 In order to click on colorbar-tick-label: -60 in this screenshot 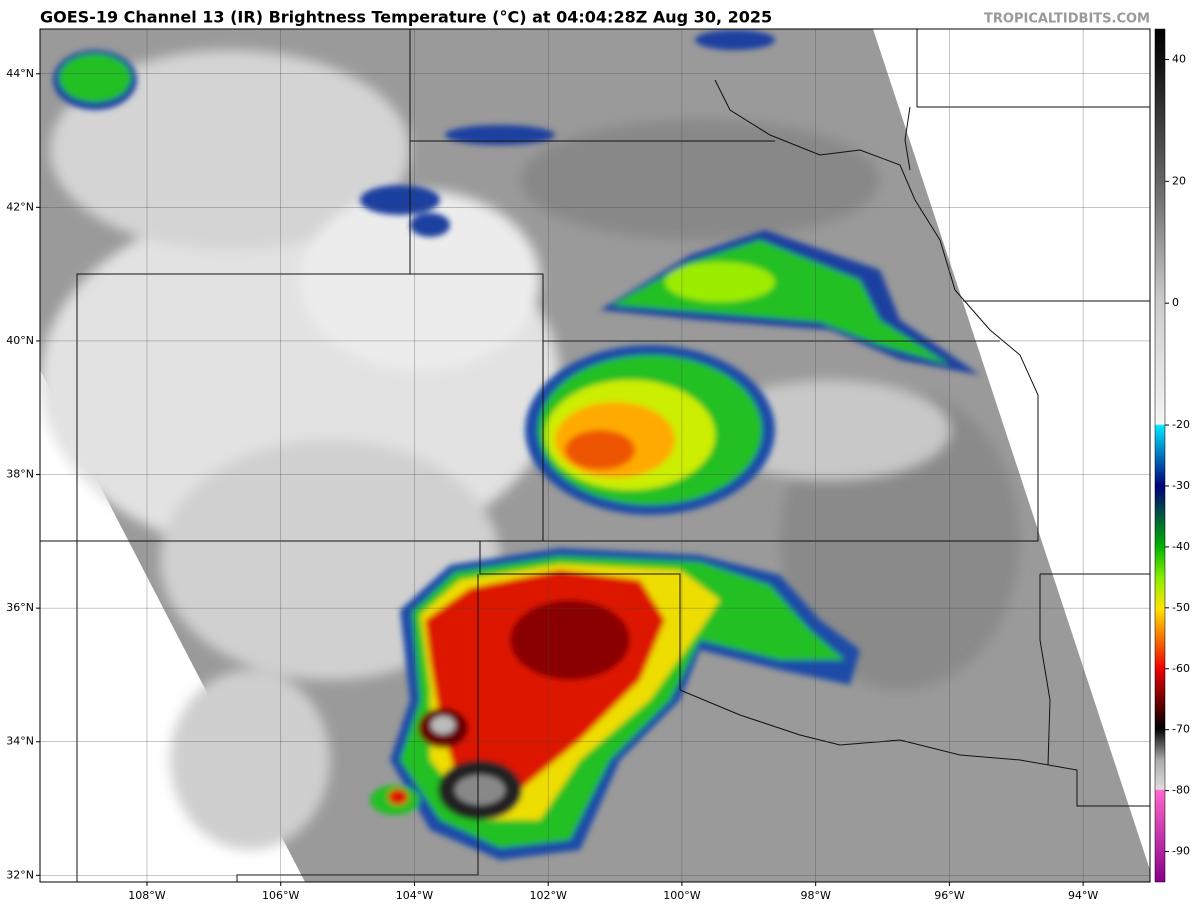, I will do `click(1181, 668)`.